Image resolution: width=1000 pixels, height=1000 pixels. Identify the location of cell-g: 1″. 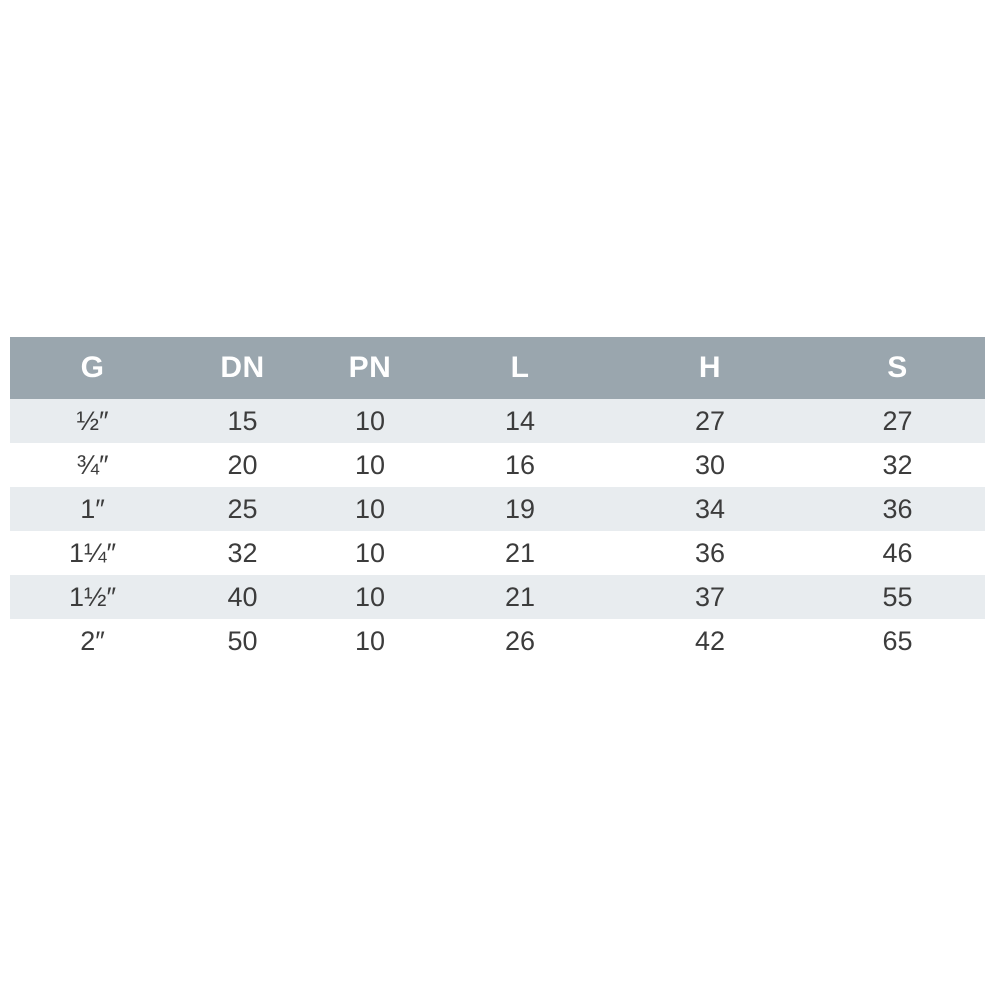
(92, 509).